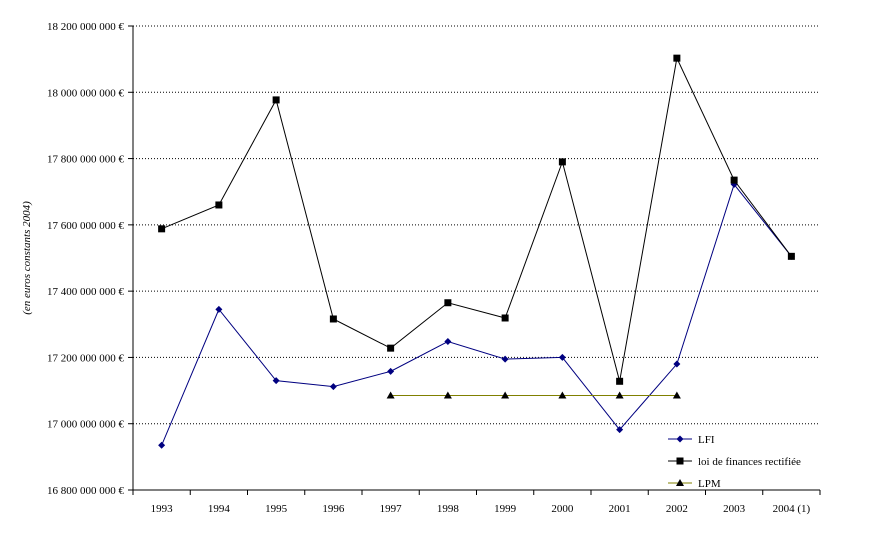 This screenshot has width=879, height=535. I want to click on y-tick-label: 17 200 000 000 €, so click(86, 358).